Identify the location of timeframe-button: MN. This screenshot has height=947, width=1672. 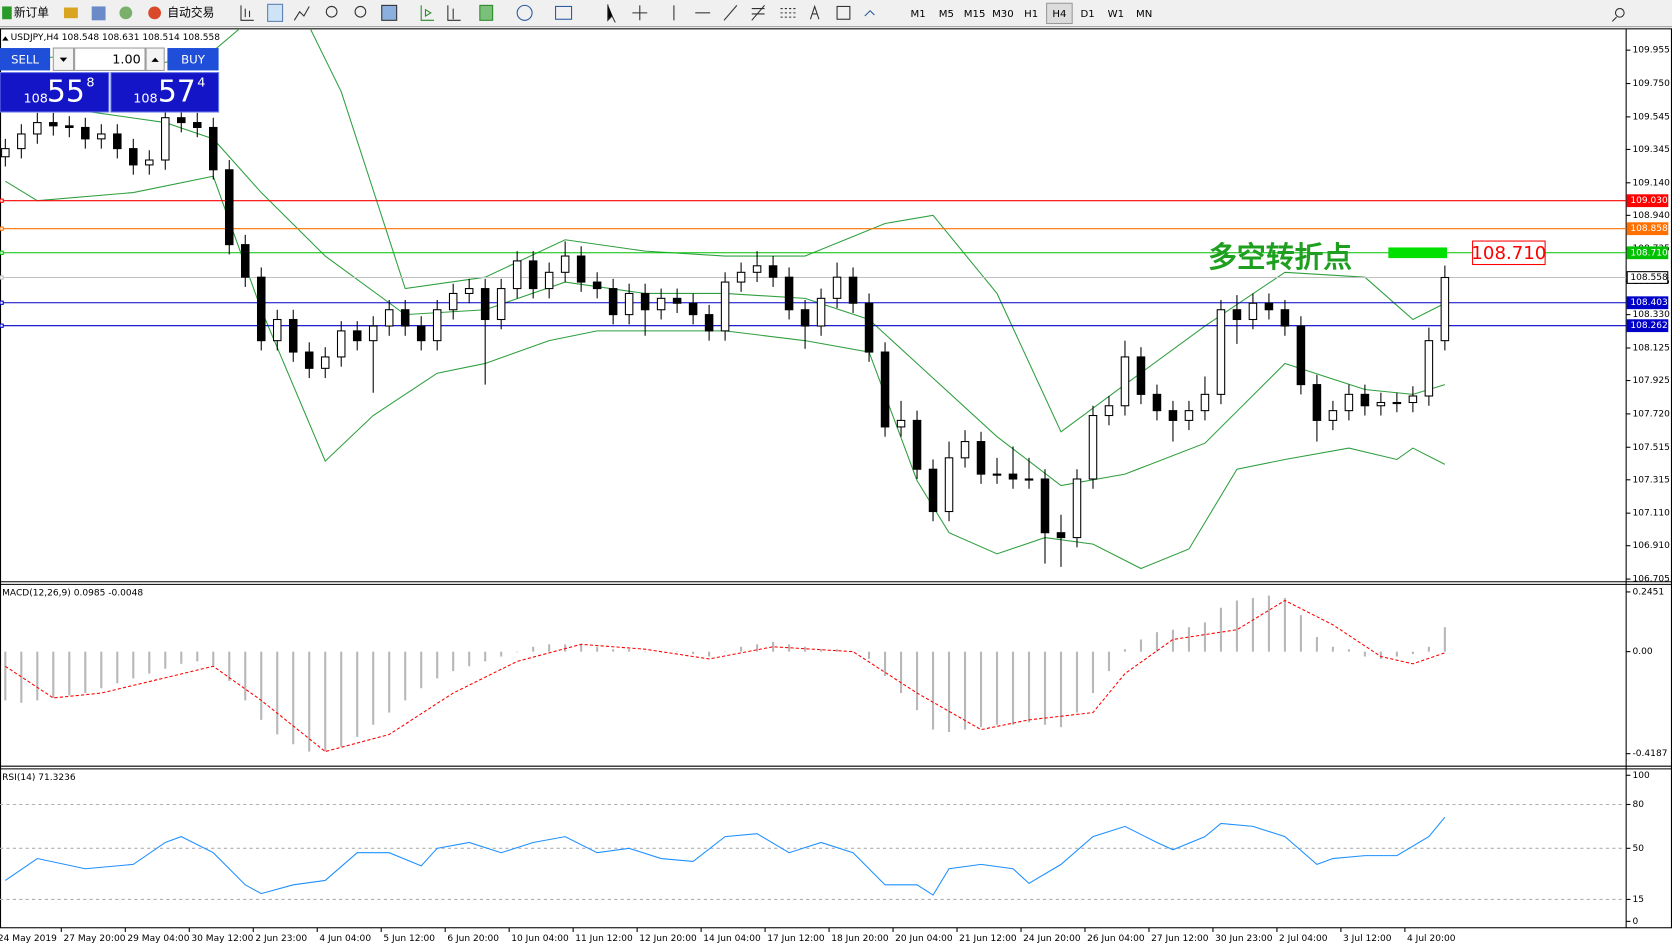
(1144, 14).